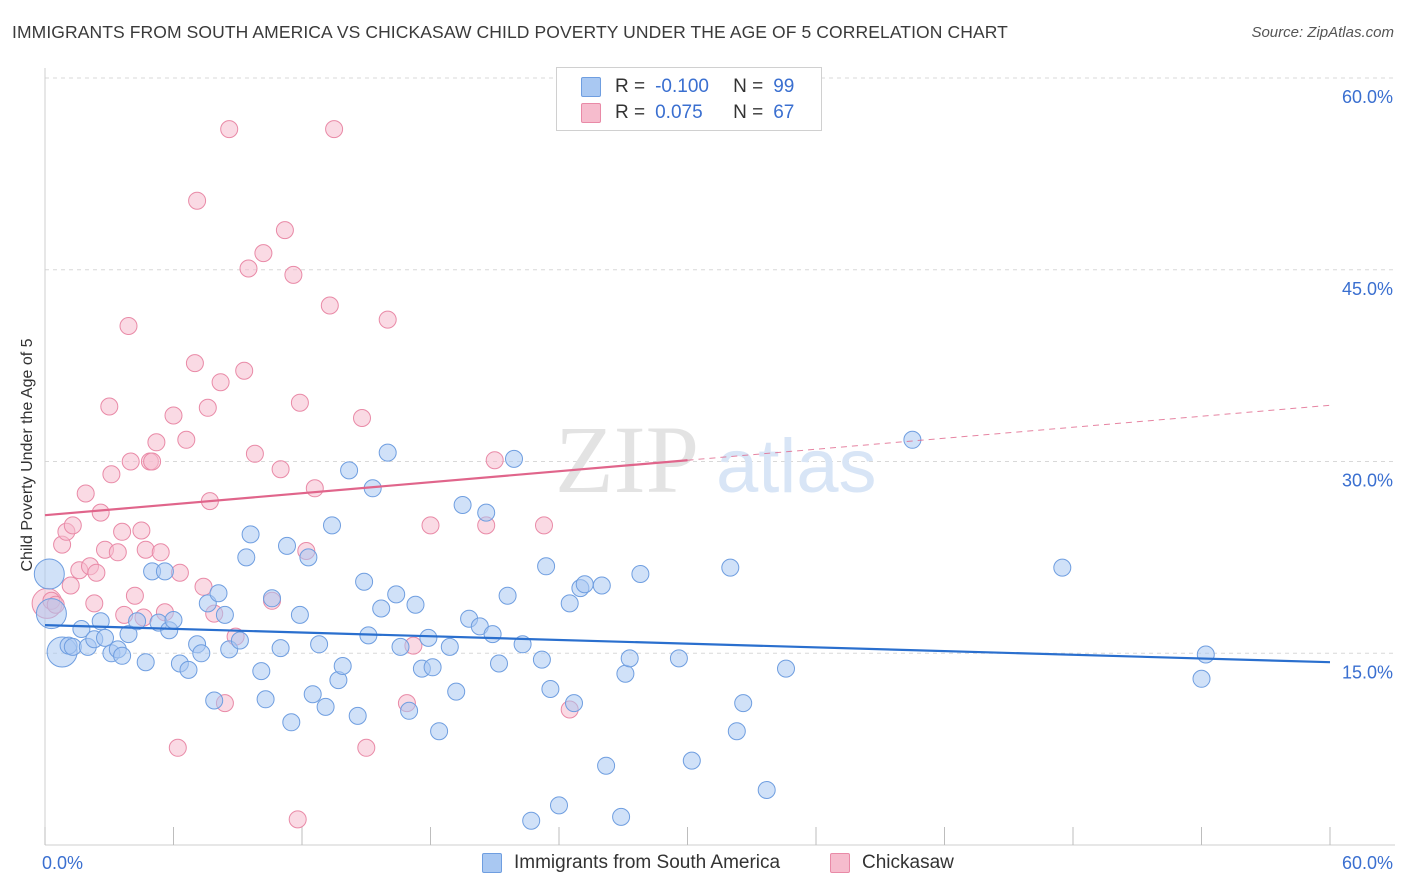 This screenshot has width=1406, height=892. What do you see at coordinates (591, 87) in the screenshot?
I see `legend-swatch-blue` at bounding box center [591, 87].